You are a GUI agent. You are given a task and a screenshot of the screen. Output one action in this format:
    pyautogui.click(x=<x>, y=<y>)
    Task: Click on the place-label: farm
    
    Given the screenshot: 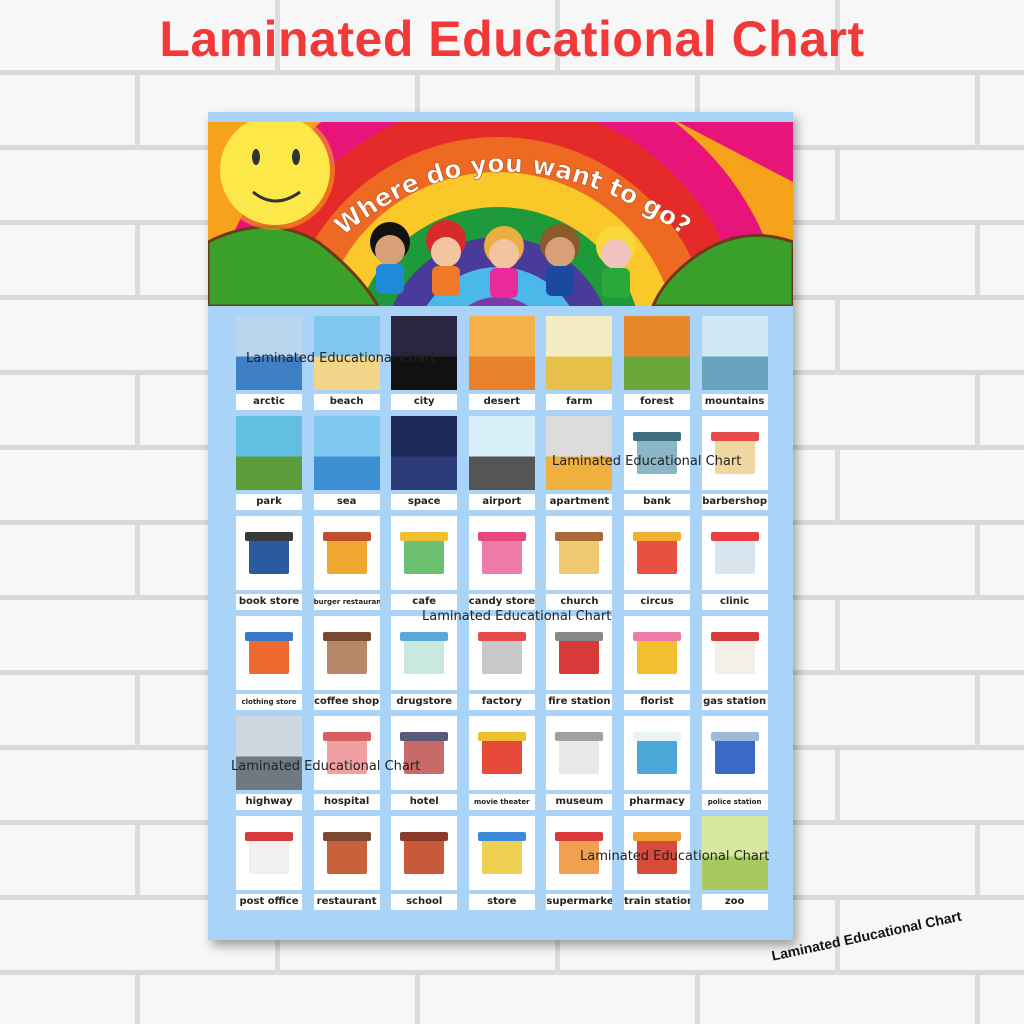 What is the action you would take?
    pyautogui.click(x=579, y=402)
    